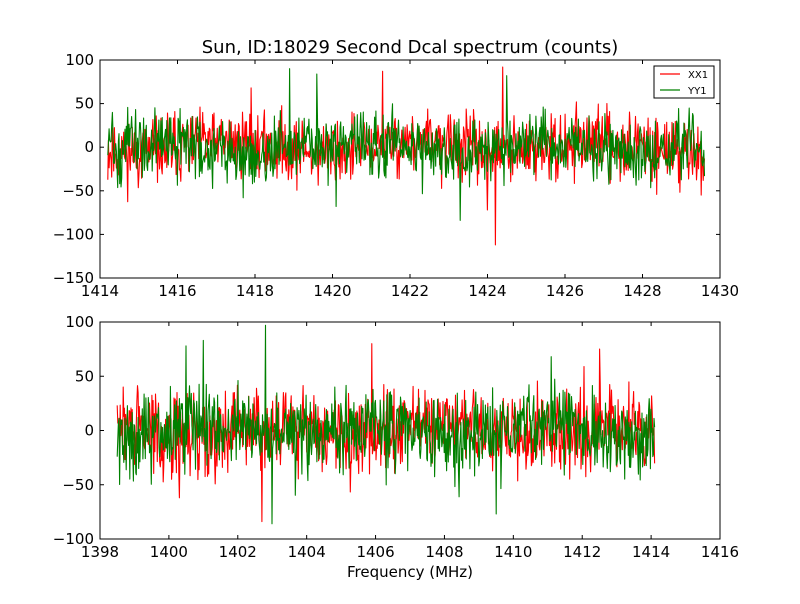  What do you see at coordinates (487, 291) in the screenshot?
I see `x-tick-label: 1424` at bounding box center [487, 291].